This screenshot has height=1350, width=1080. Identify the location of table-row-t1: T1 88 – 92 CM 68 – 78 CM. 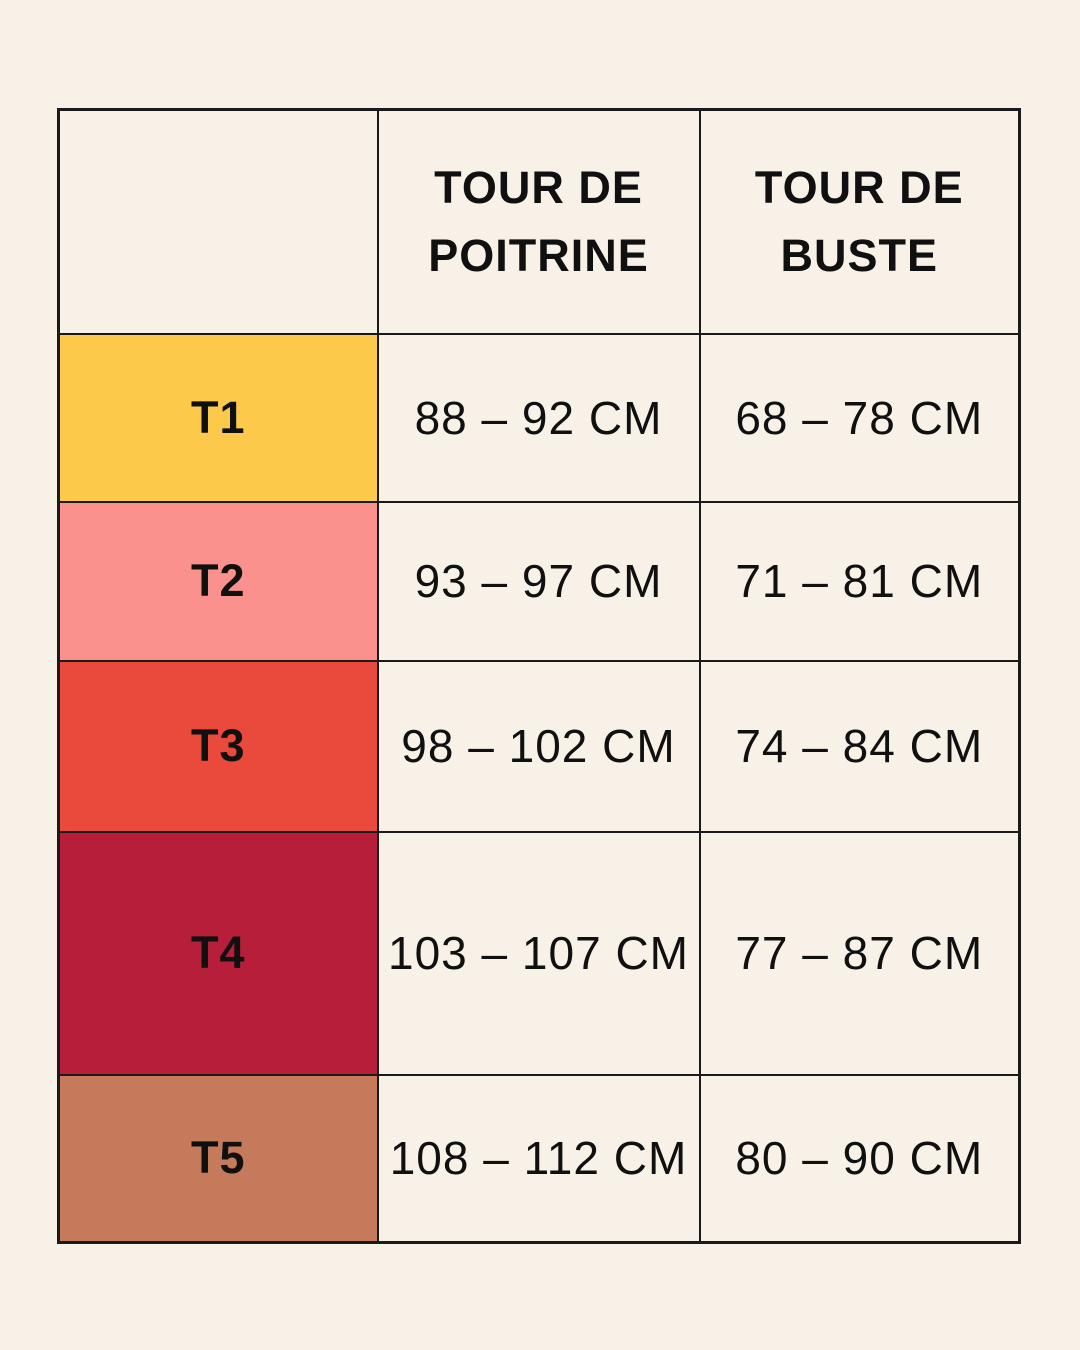
(539, 417).